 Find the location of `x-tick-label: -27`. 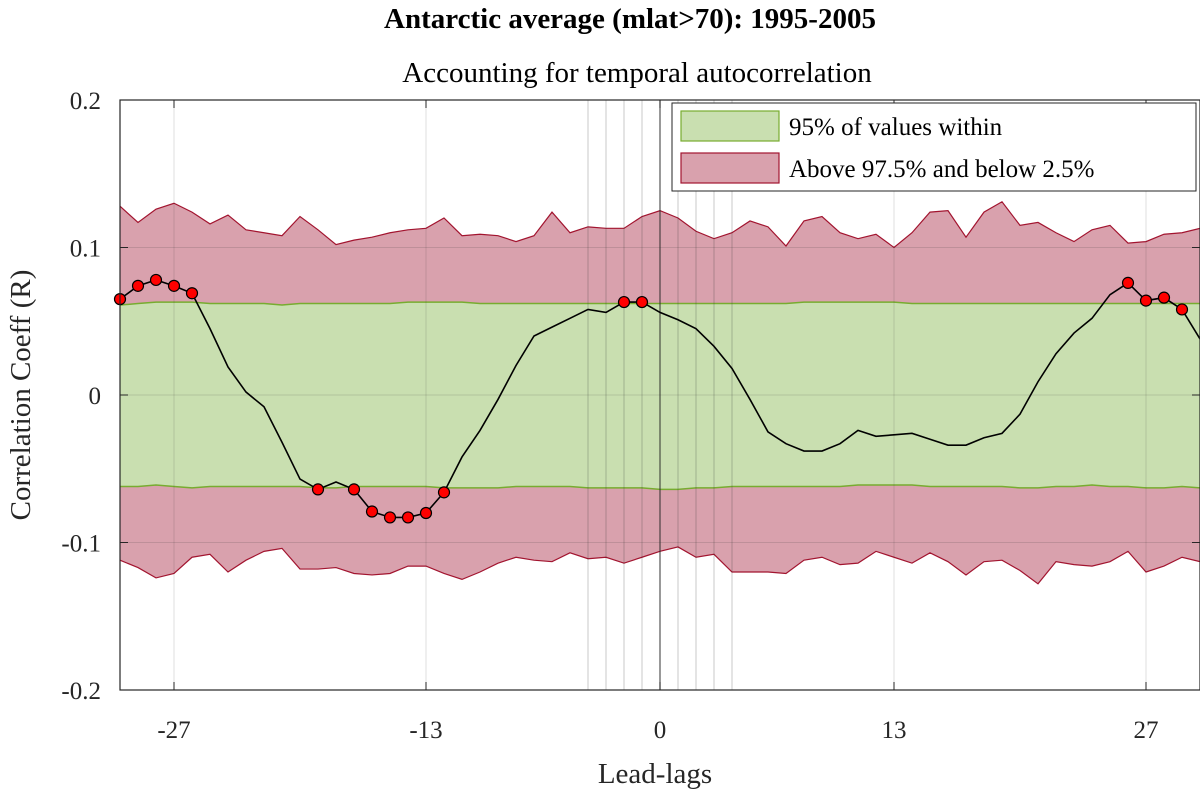

x-tick-label: -27 is located at coordinates (173, 730).